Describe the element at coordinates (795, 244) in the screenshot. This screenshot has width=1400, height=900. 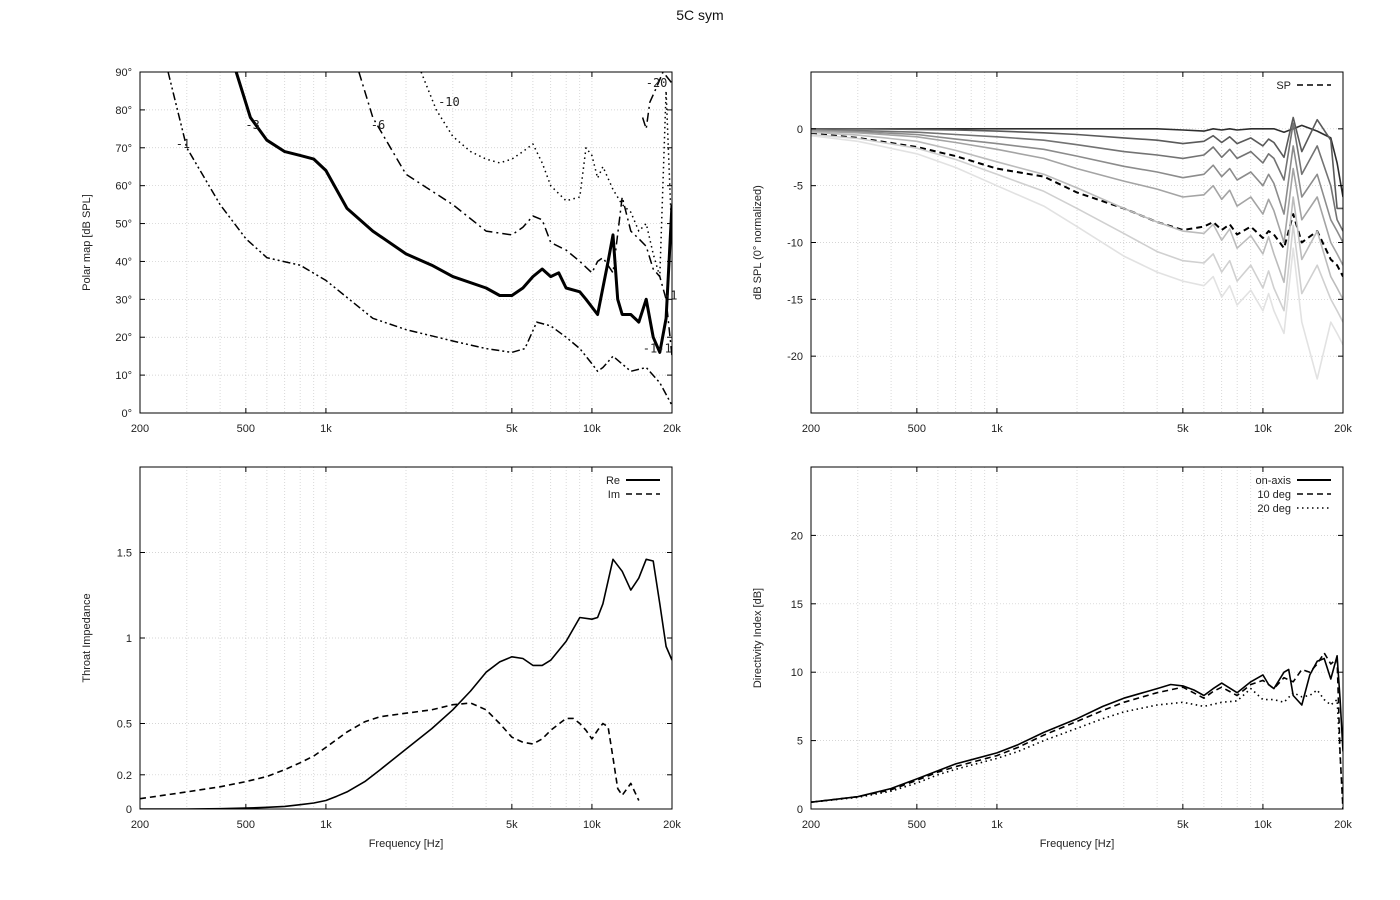
I see `y-tick-label: -10` at that location.